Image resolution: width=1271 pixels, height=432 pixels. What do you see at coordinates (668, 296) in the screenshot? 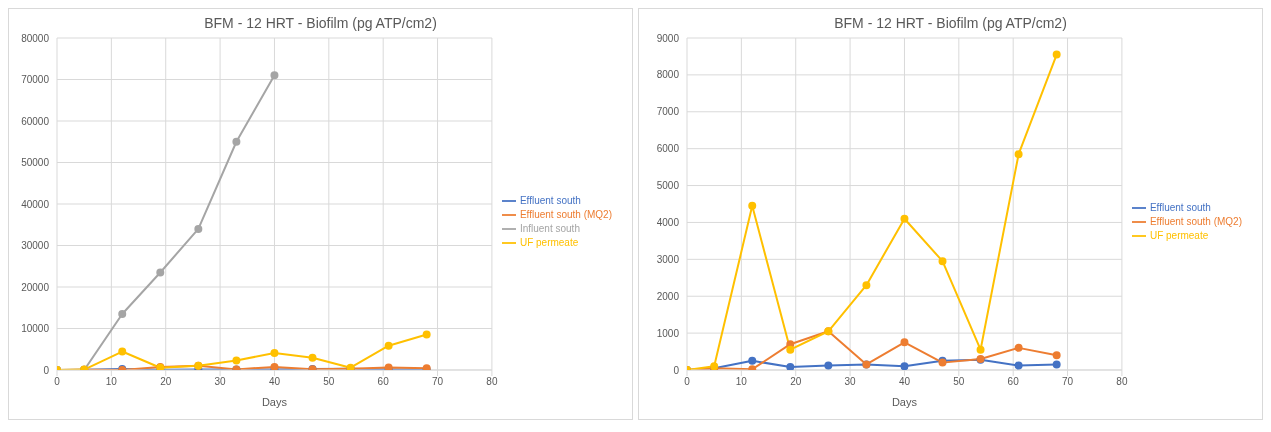
I see `y-tick-label: 2000` at bounding box center [668, 296].